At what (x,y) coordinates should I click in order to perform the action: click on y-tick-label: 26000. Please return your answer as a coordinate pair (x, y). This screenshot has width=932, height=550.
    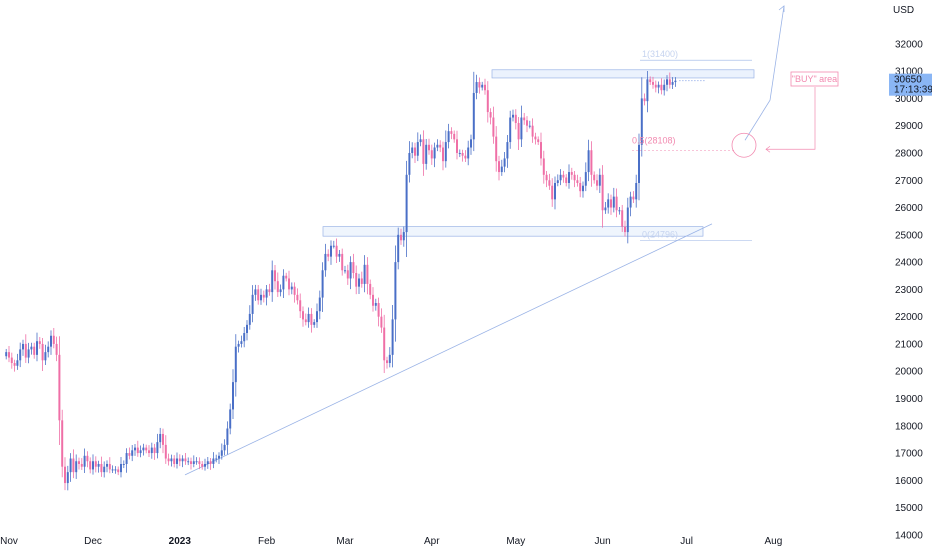
    Looking at the image, I should click on (909, 208).